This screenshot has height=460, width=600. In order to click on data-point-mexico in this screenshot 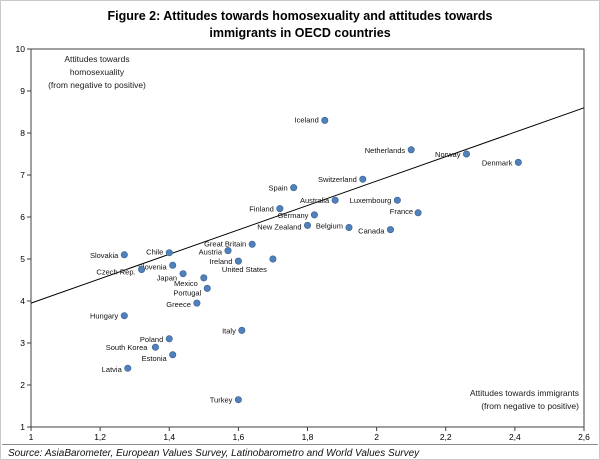, I will do `click(204, 278)`.